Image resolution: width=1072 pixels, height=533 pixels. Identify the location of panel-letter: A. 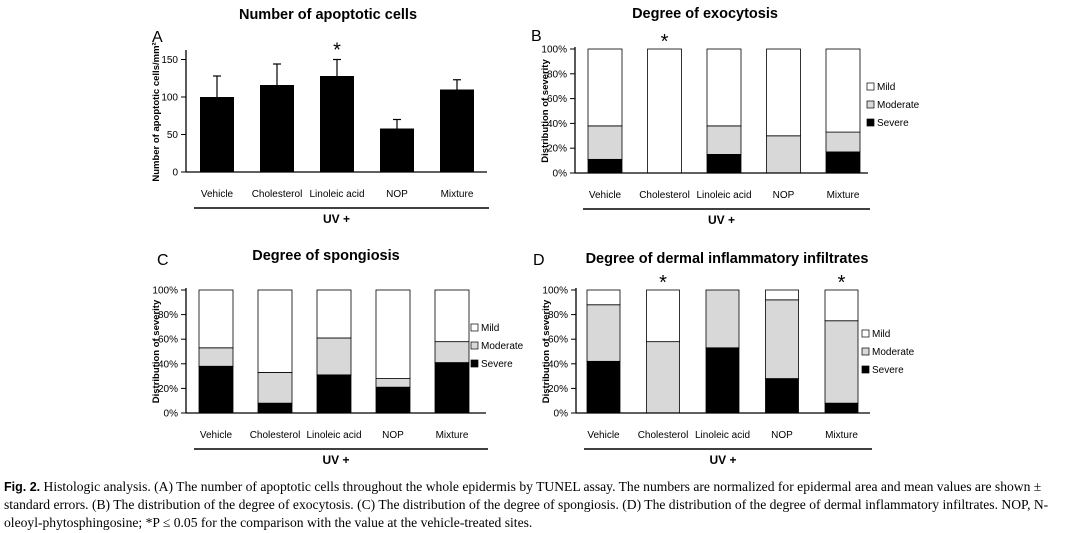
(157, 37).